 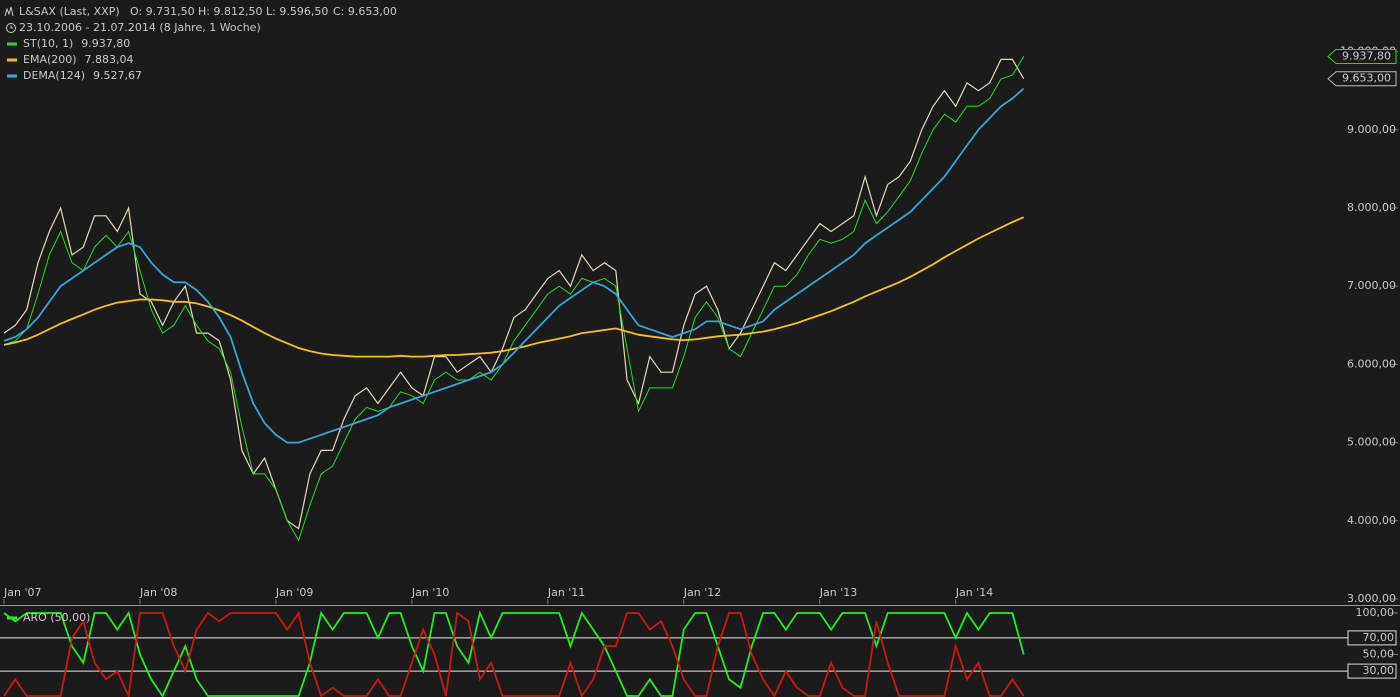 I want to click on ohlc-high: H: 9.812,50, so click(x=230, y=11).